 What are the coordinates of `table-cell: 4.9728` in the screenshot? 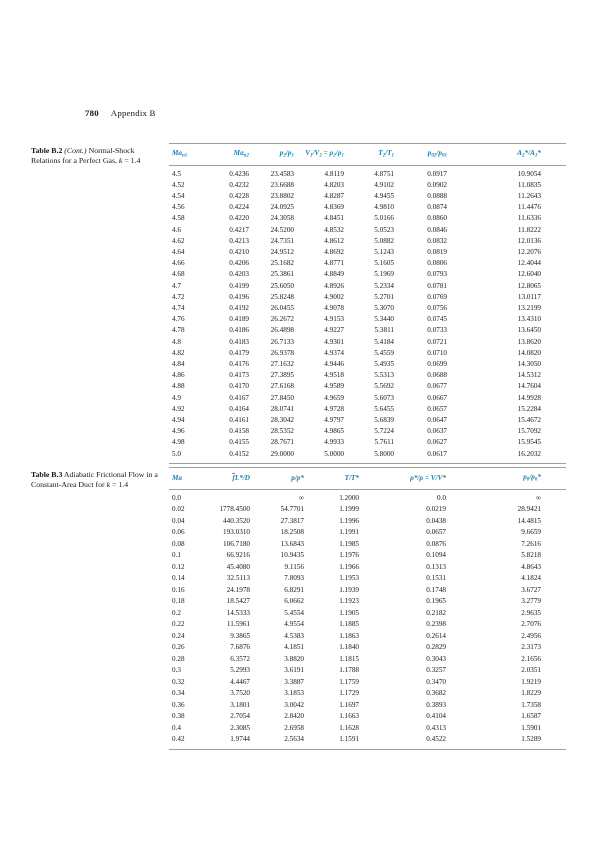 It's located at (334, 408).